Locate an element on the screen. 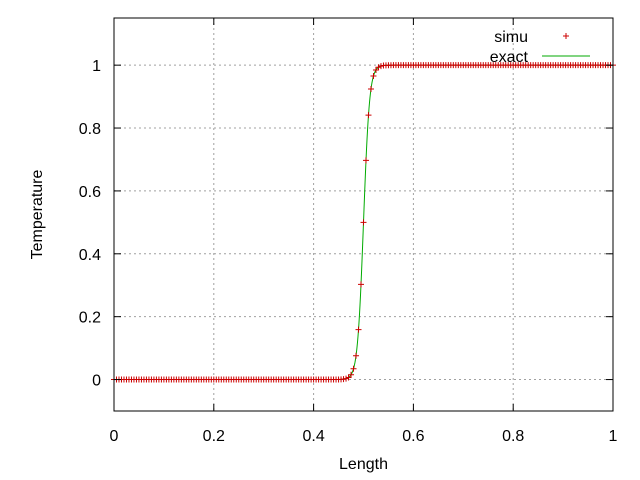 This screenshot has height=480, width=640. y-tick-label: 0 is located at coordinates (96, 381).